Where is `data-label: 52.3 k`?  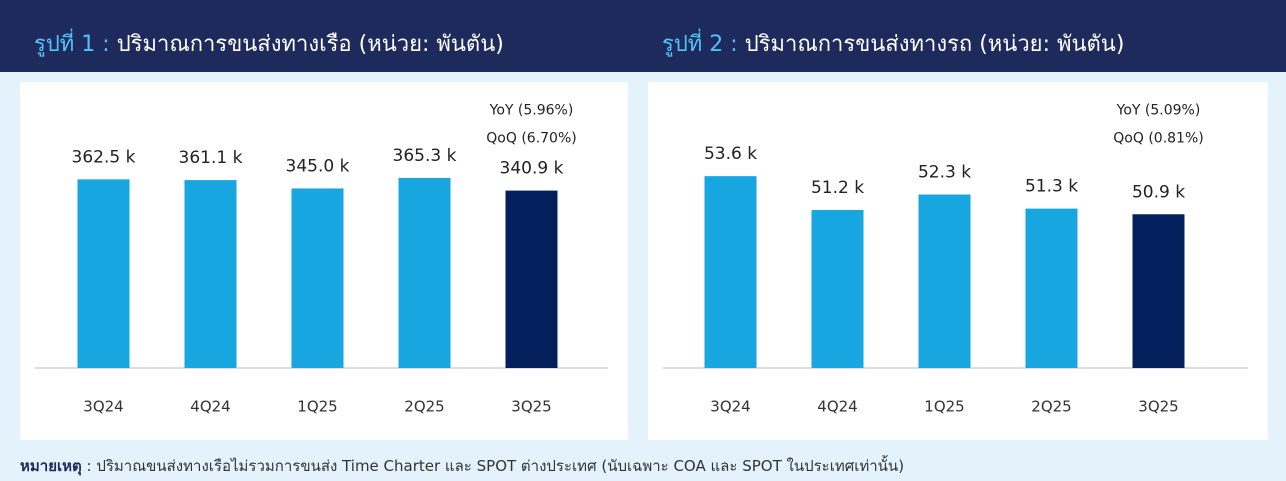
data-label: 52.3 k is located at coordinates (944, 173).